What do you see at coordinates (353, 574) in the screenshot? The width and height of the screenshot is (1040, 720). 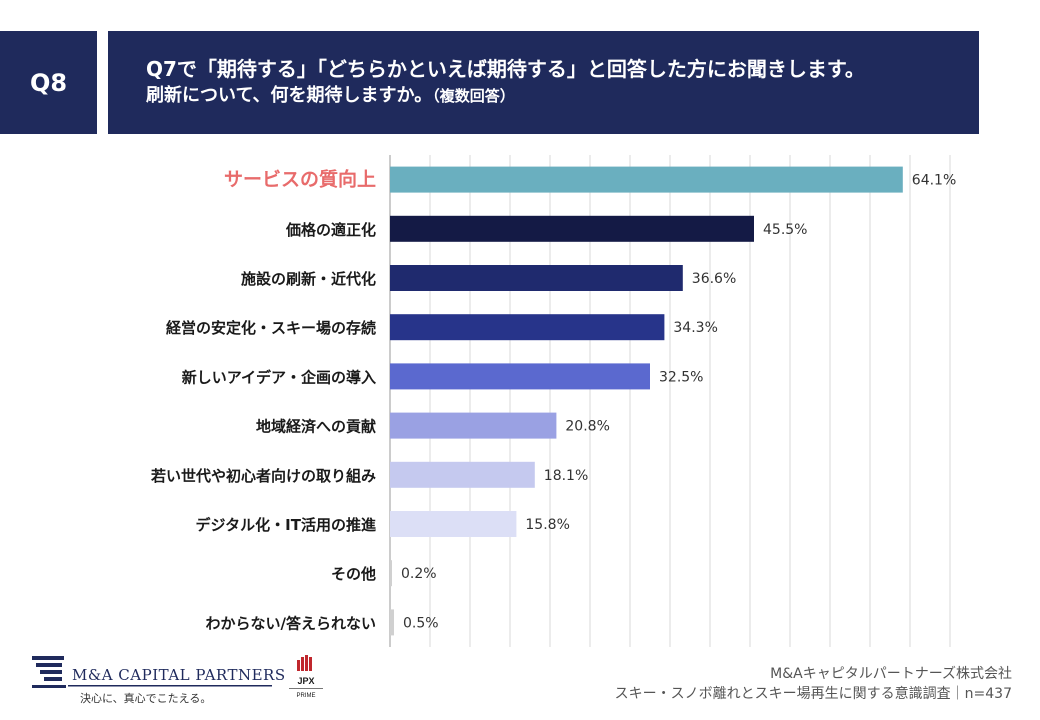 I see `category-label: その他` at bounding box center [353, 574].